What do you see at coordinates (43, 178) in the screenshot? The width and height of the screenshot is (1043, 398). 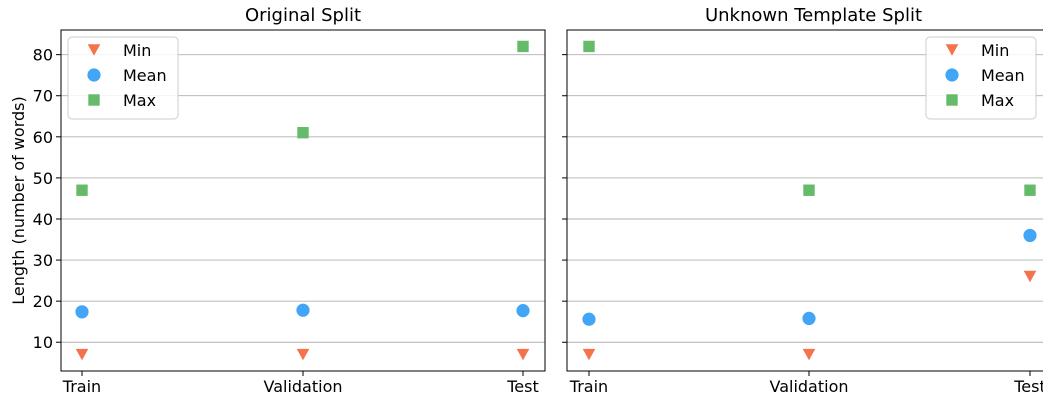 I see `y-tick-label: 50` at bounding box center [43, 178].